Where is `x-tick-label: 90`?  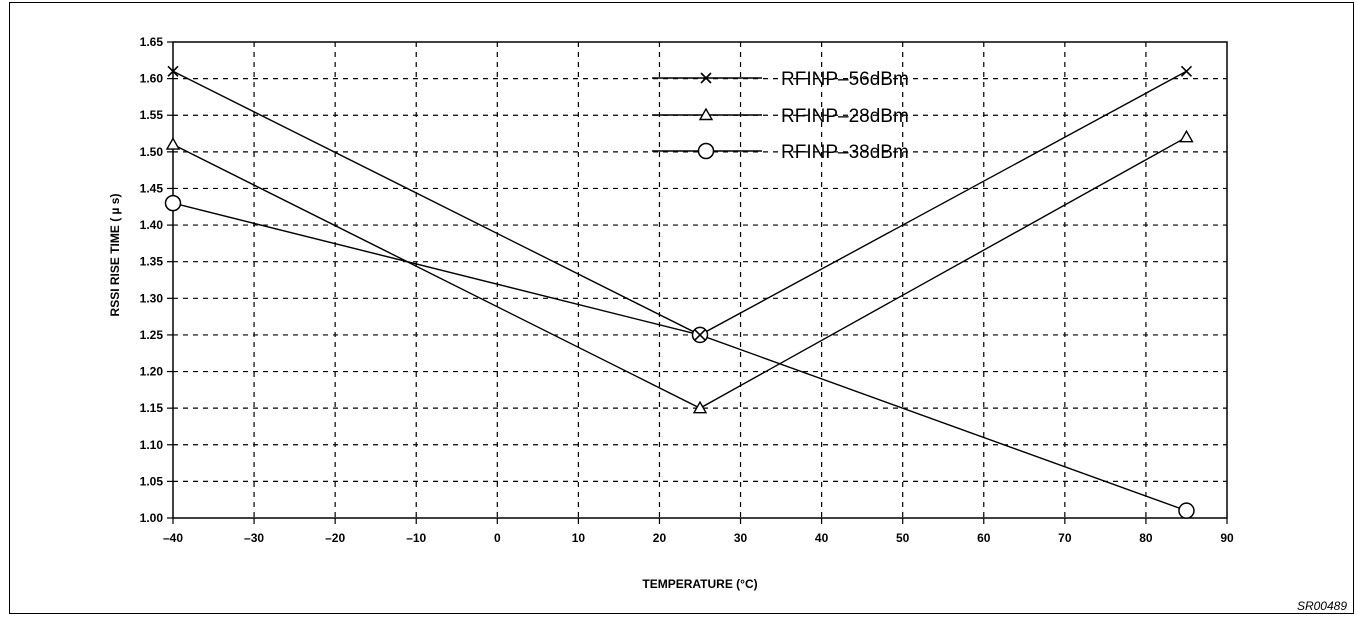 x-tick-label: 90 is located at coordinates (1227, 538).